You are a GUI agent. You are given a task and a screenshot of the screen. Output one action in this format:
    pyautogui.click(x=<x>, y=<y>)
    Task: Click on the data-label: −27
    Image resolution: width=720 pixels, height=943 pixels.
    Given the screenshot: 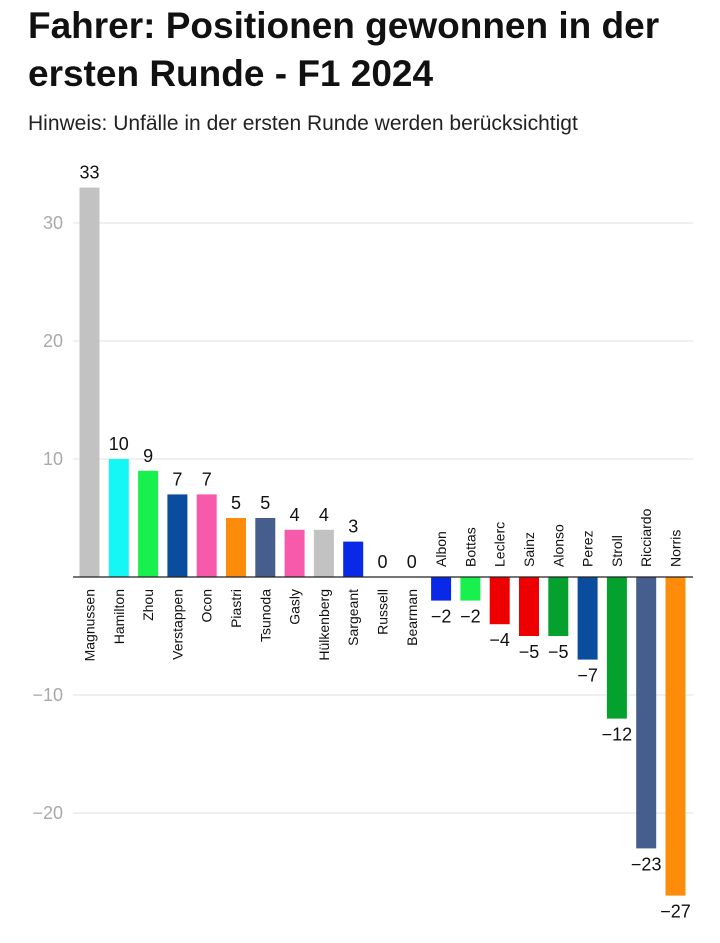 What is the action you would take?
    pyautogui.click(x=675, y=912)
    